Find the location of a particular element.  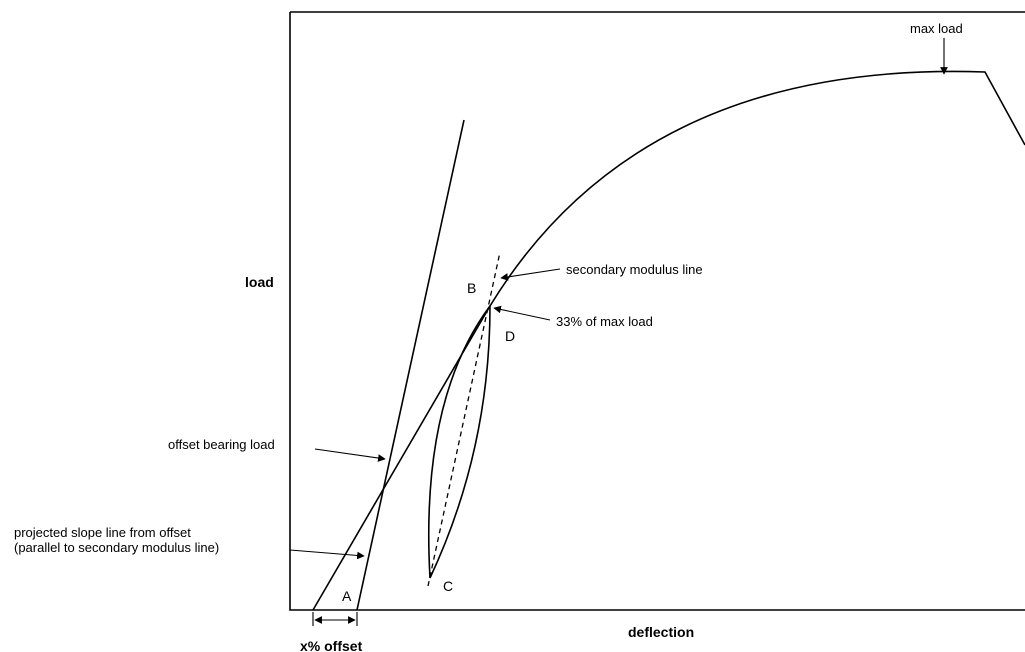

offset-bearing-load-label: offset bearing load is located at coordinates (221, 444).